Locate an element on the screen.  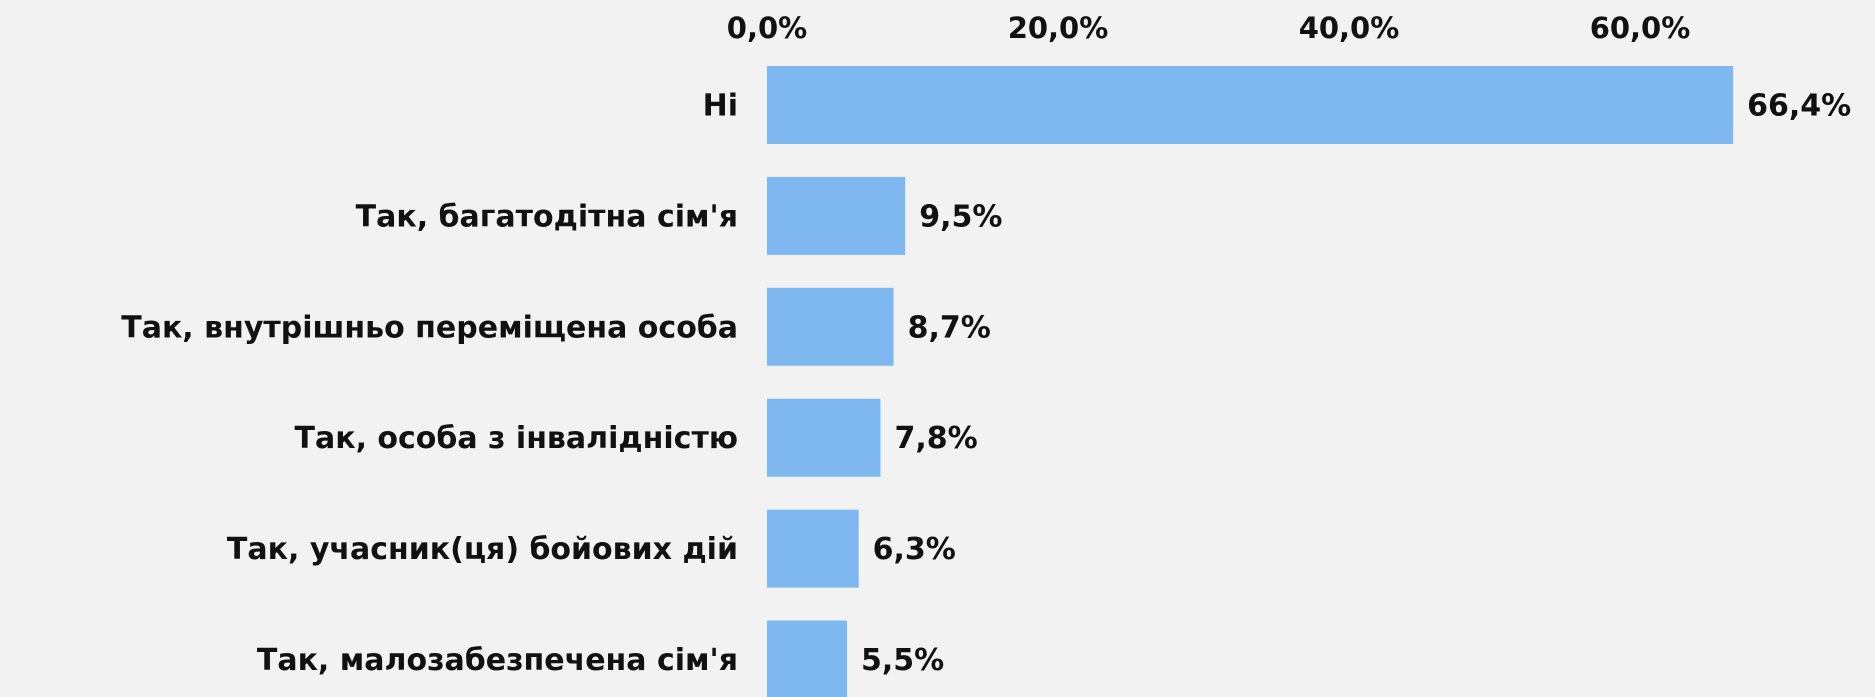
category-label: Ні is located at coordinates (720, 106).